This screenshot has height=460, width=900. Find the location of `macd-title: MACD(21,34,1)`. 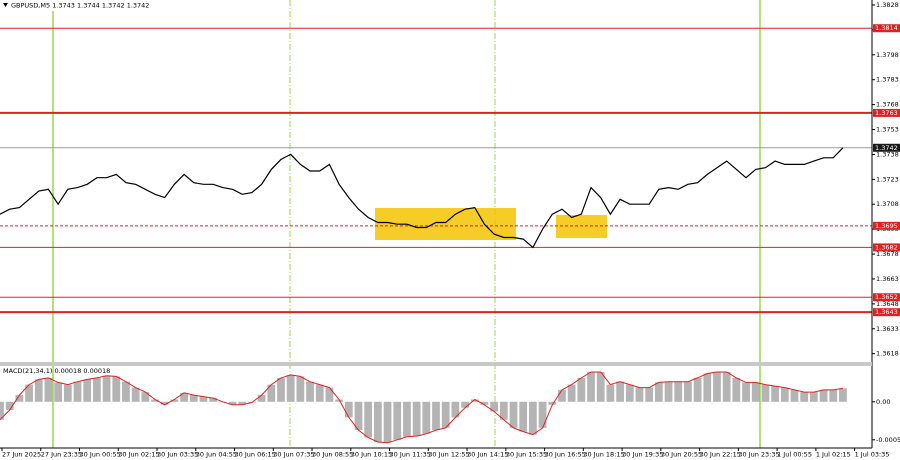

macd-title: MACD(21,34,1) is located at coordinates (27, 371).